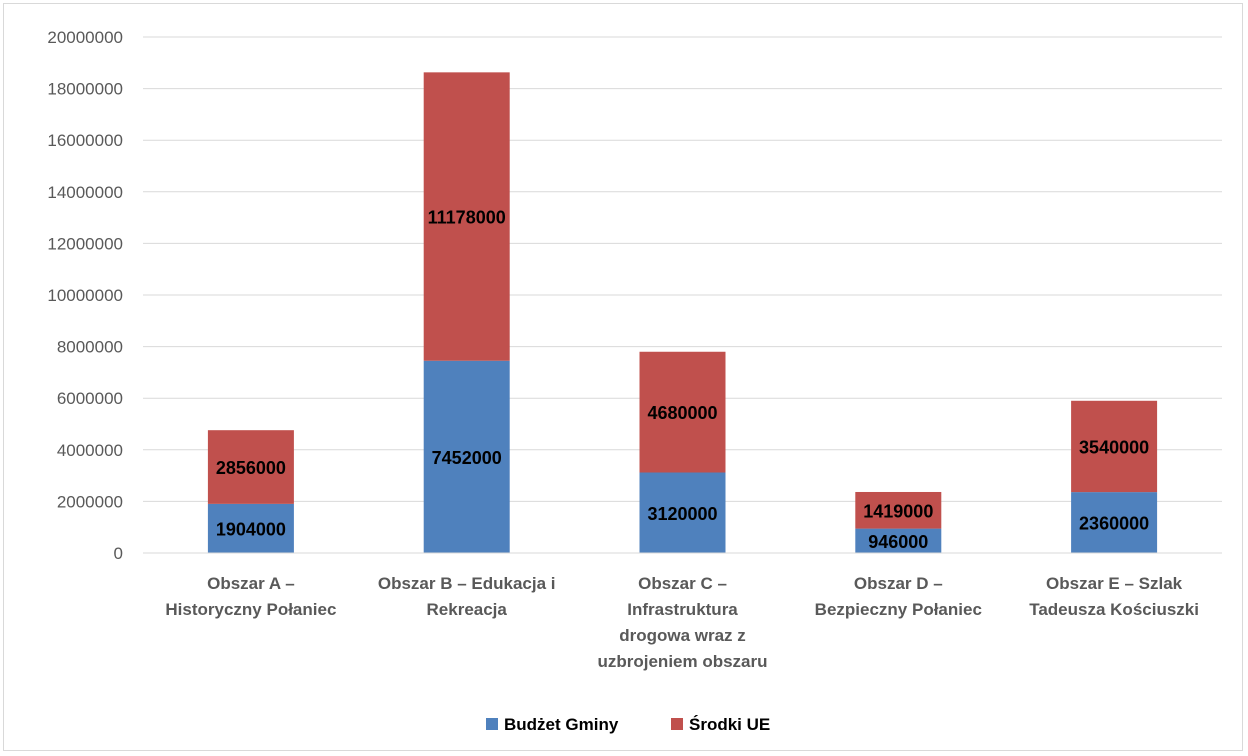 The width and height of the screenshot is (1248, 756). I want to click on y-tick-label: 10000000, so click(85, 295).